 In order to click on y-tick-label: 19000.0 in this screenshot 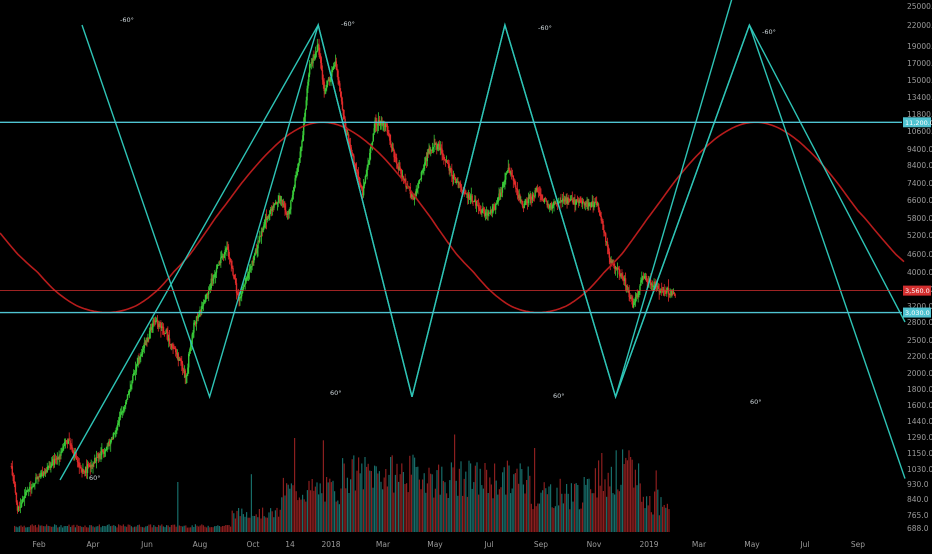, I will do `click(919, 46)`.